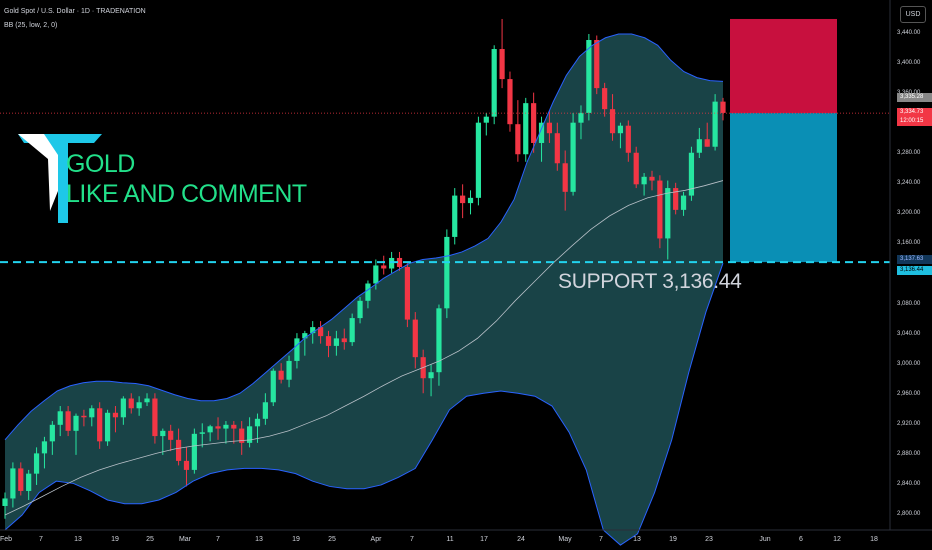 This screenshot has height=550, width=932. Describe the element at coordinates (909, 514) in the screenshot. I see `y-tick-label: 2,800.00` at that location.